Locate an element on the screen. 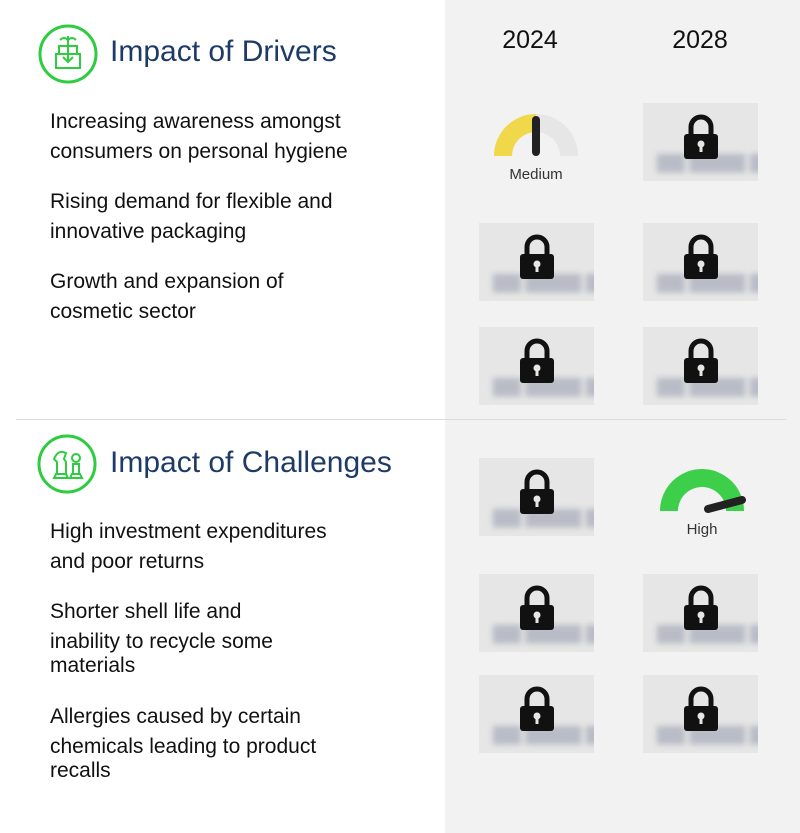 This screenshot has height=833, width=800. gauge-high: High is located at coordinates (702, 508).